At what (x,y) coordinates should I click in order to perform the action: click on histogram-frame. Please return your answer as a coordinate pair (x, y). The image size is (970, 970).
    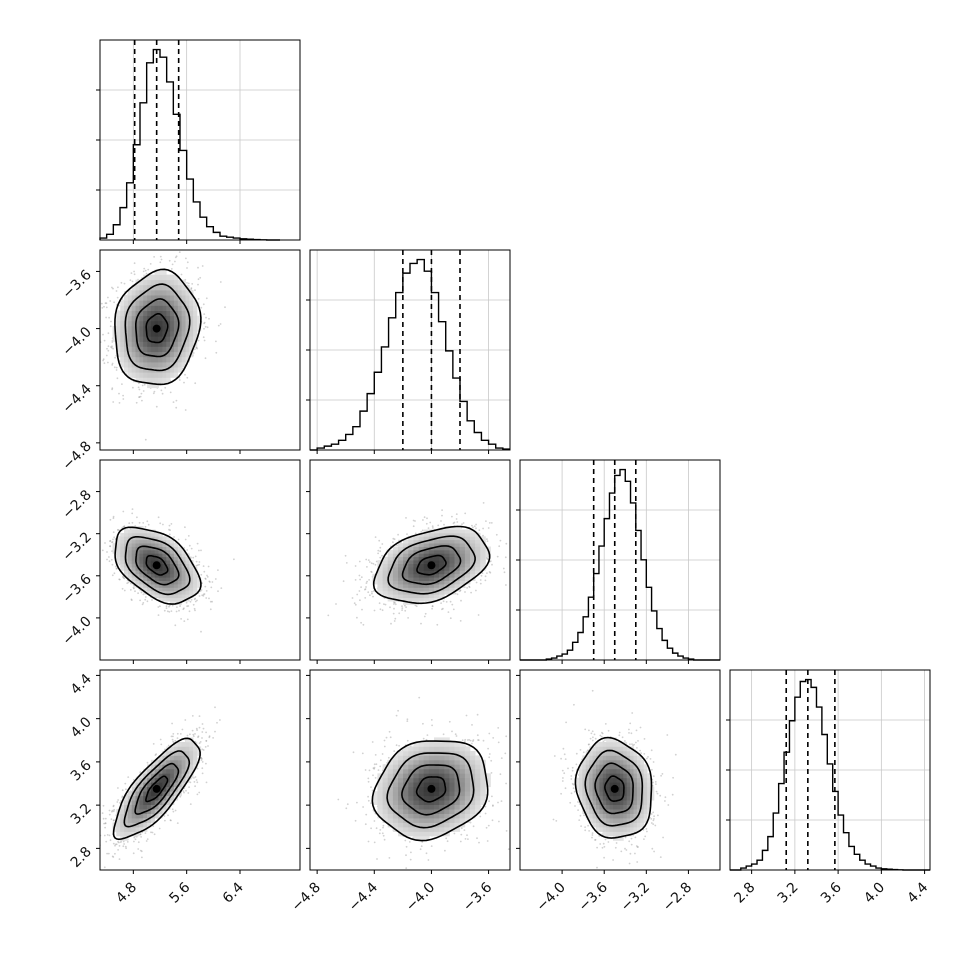
    Looking at the image, I should click on (200, 140).